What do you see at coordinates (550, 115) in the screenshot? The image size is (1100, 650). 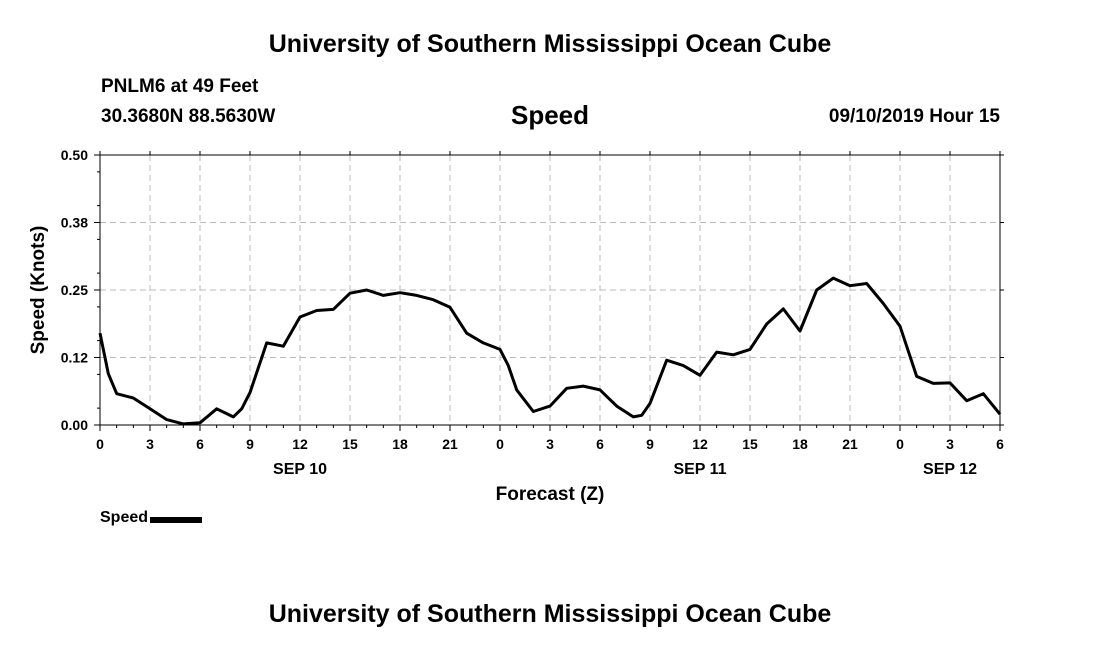 I see `chart-title: Speed` at bounding box center [550, 115].